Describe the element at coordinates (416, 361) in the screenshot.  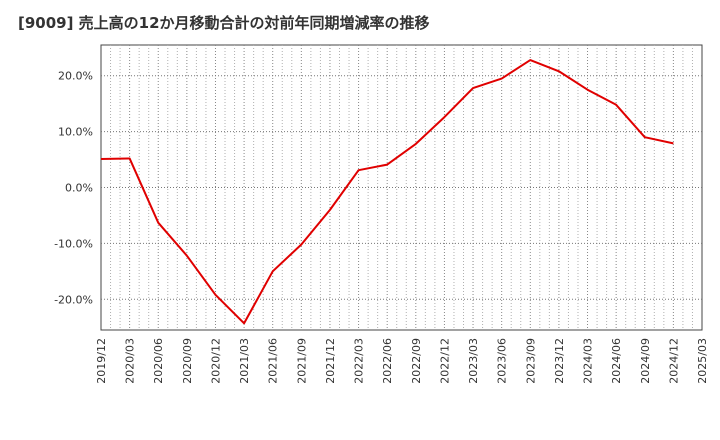
I see `x-tick-label: 2022/09` at that location.